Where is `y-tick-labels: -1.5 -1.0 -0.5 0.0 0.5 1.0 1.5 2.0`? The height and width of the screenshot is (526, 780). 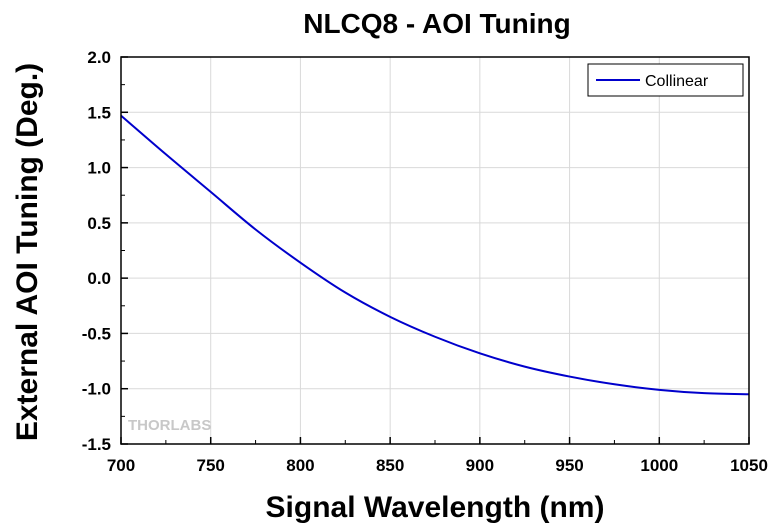
y-tick-labels: -1.5 -1.0 -0.5 0.0 0.5 1.0 1.5 2.0 is located at coordinates (96, 251).